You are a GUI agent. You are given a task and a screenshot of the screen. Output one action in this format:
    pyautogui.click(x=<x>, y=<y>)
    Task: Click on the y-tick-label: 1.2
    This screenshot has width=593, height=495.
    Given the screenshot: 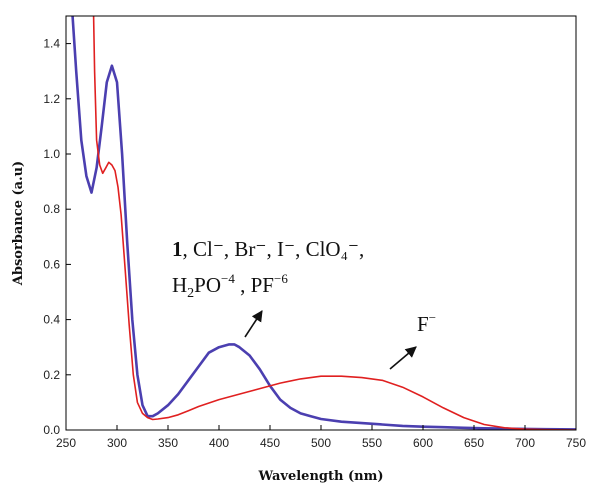 What is the action you would take?
    pyautogui.click(x=51, y=99)
    